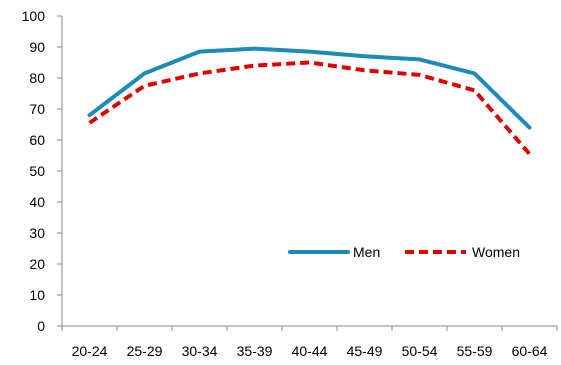  What do you see at coordinates (365, 351) in the screenshot?
I see `x-tick-label: 45-49` at bounding box center [365, 351].